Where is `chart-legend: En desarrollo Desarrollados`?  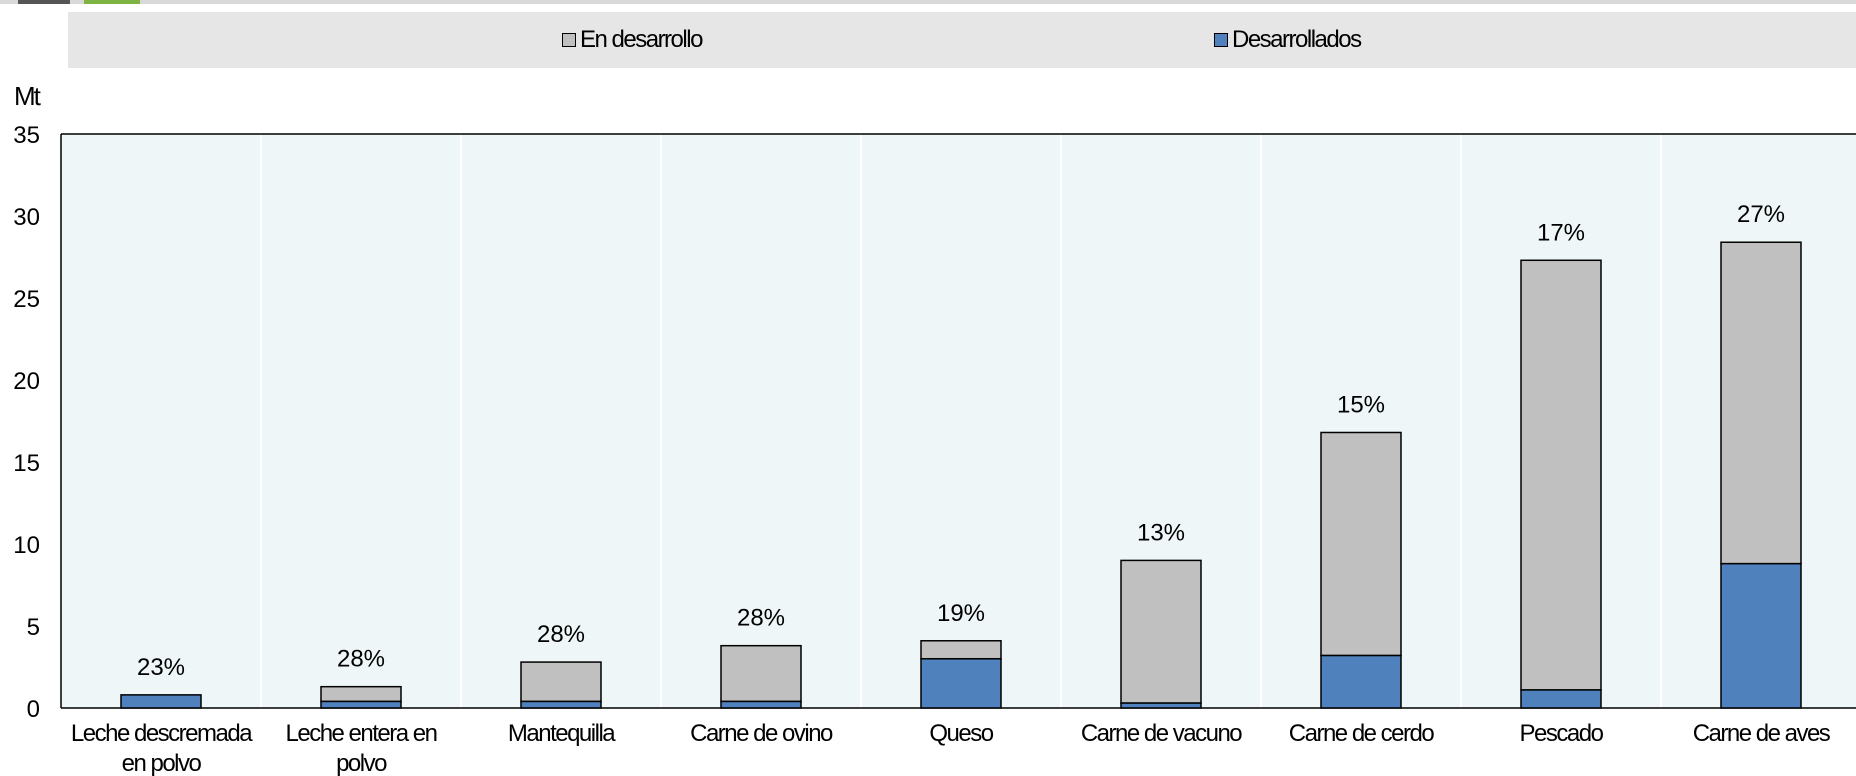
chart-legend: En desarrollo Desarrollados is located at coordinates (962, 40).